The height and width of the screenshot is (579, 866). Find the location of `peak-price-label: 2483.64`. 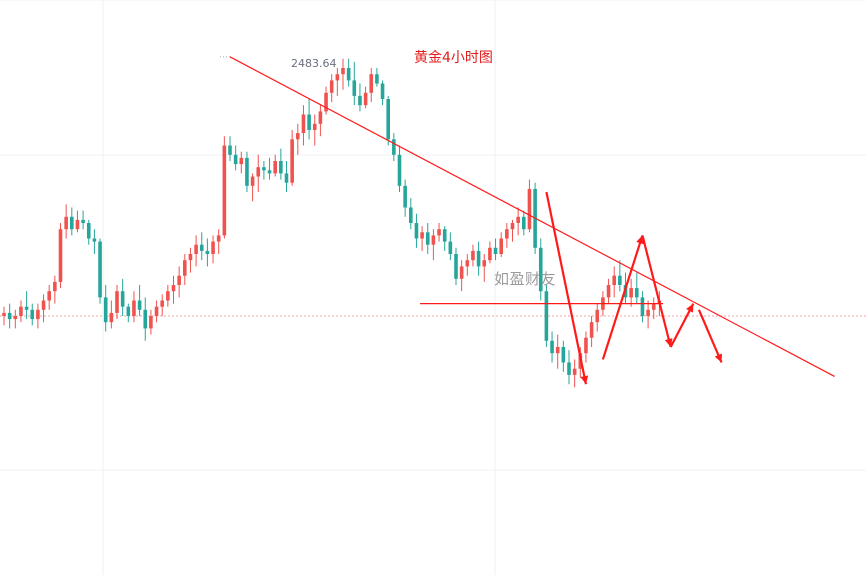

peak-price-label: 2483.64 is located at coordinates (314, 63).